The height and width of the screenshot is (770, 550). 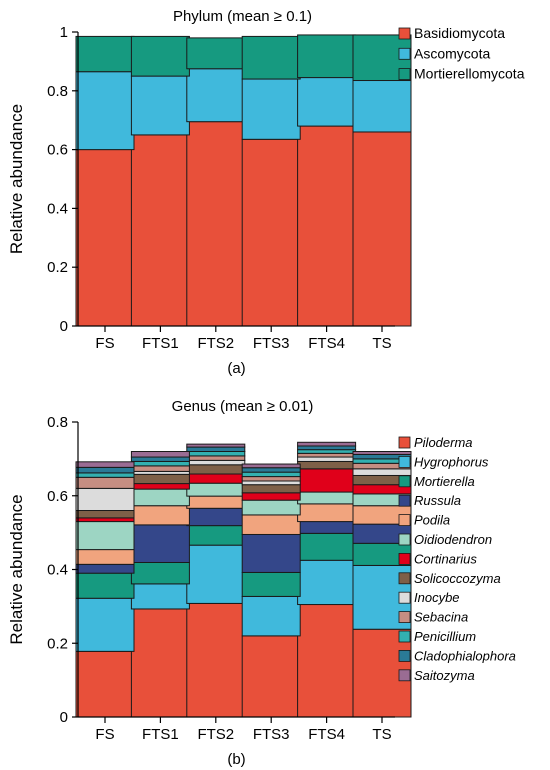 I want to click on legend: Basidiomycota Ascomycota Mortierellomycota, so click(x=461, y=53).